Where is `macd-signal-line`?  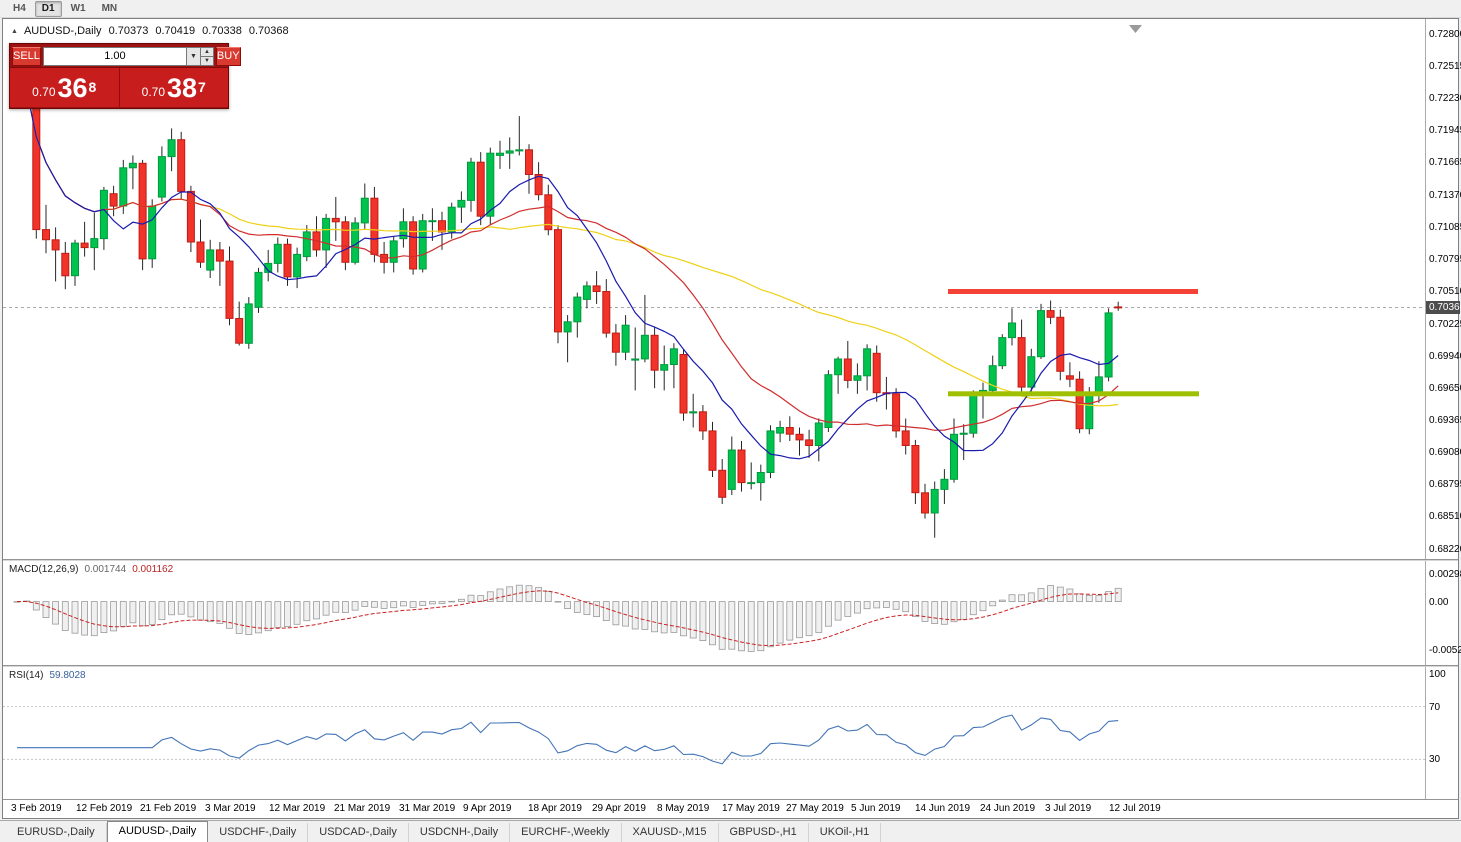 macd-signal-line is located at coordinates (567, 618).